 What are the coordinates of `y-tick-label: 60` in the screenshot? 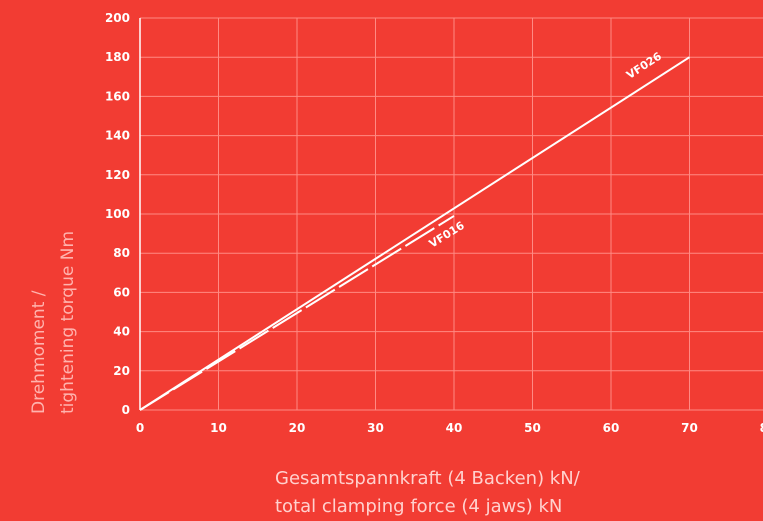 It's located at (121, 292).